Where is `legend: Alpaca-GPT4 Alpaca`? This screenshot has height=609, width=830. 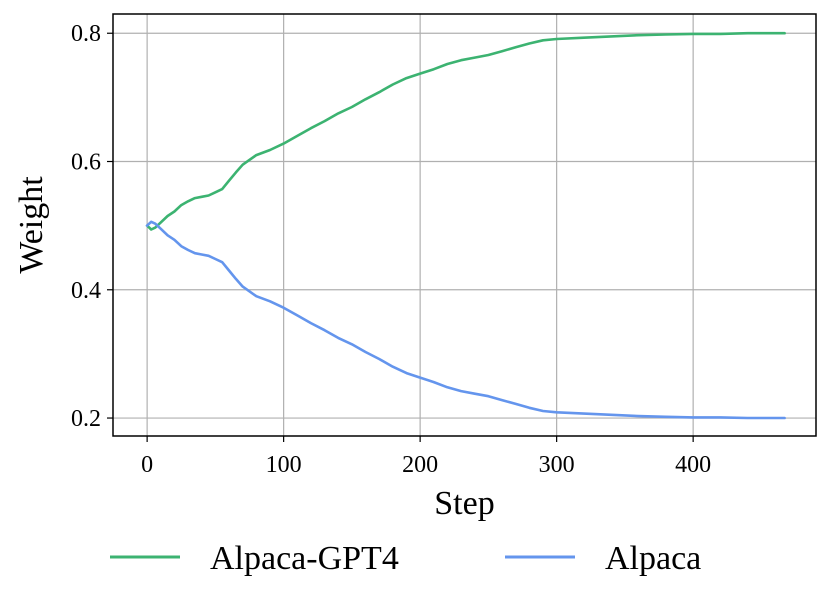
legend: Alpaca-GPT4 Alpaca is located at coordinates (405, 558).